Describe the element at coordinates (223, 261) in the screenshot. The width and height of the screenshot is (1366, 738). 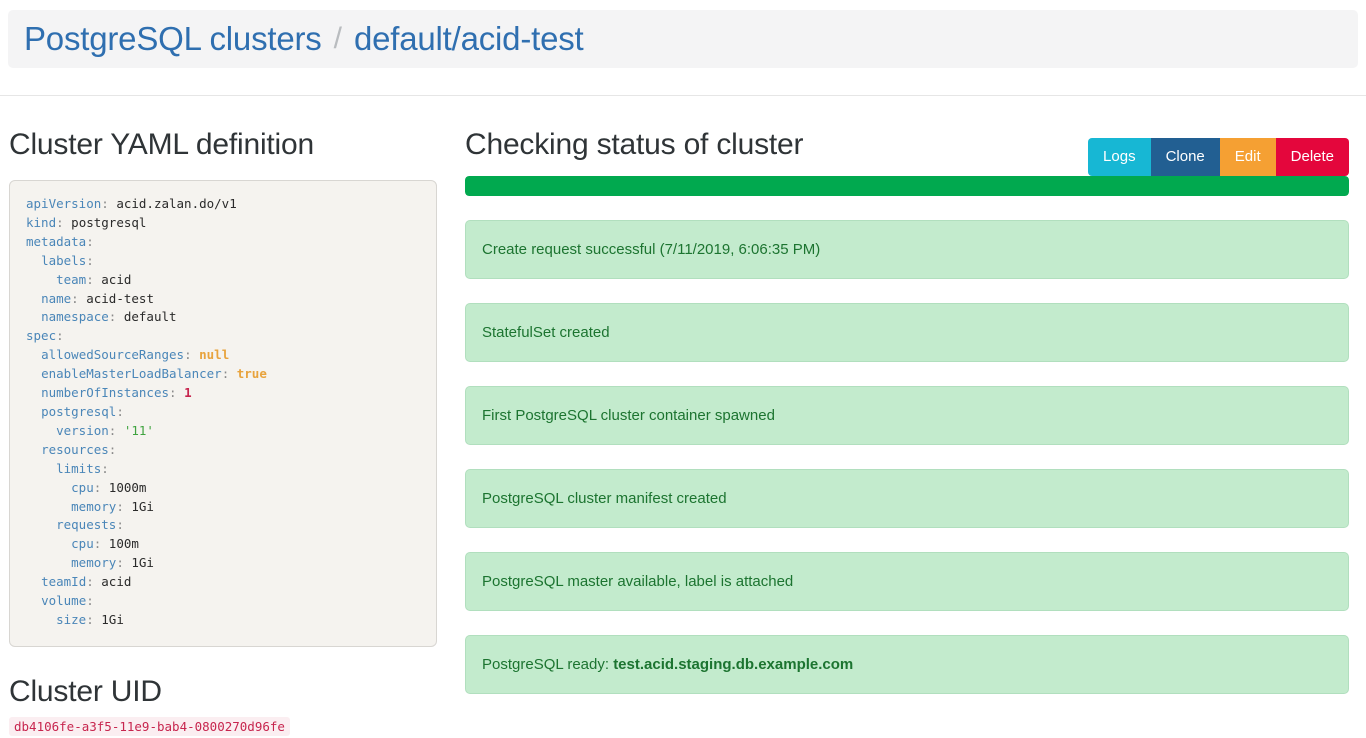
I see `yaml-line: labels:` at that location.